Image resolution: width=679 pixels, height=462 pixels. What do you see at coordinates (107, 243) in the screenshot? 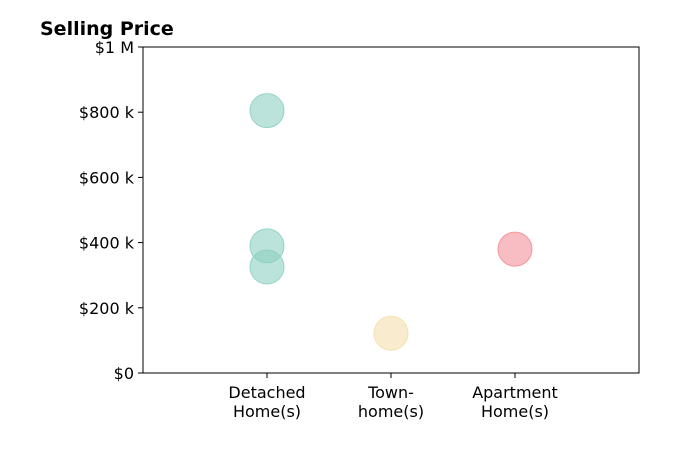
I see `y-tick-label: $400 k` at bounding box center [107, 243].